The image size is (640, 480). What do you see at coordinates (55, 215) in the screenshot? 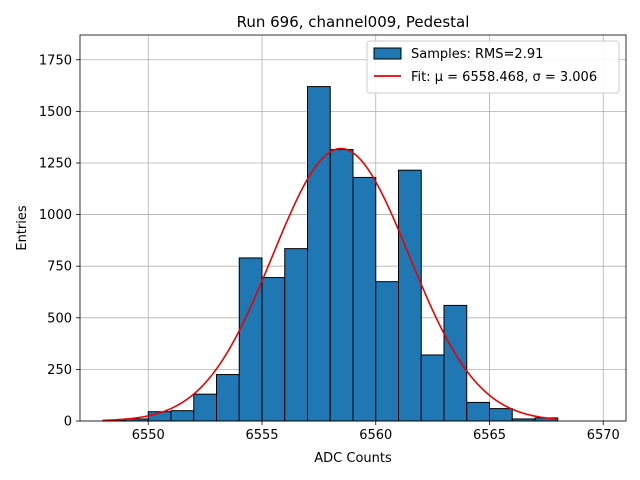
I see `y-tick-label: 1000` at bounding box center [55, 215].